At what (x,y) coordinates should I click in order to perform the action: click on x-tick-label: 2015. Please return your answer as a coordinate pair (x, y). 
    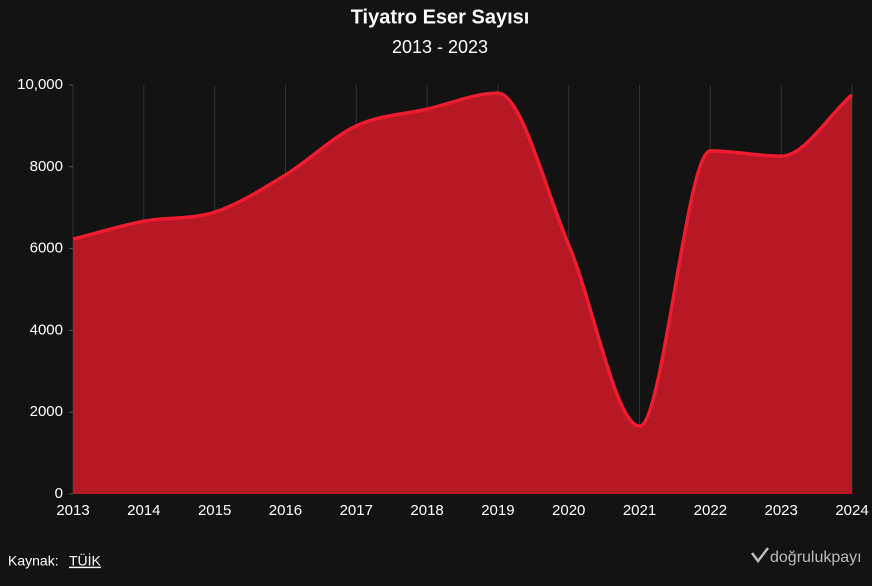
    Looking at the image, I should click on (214, 510).